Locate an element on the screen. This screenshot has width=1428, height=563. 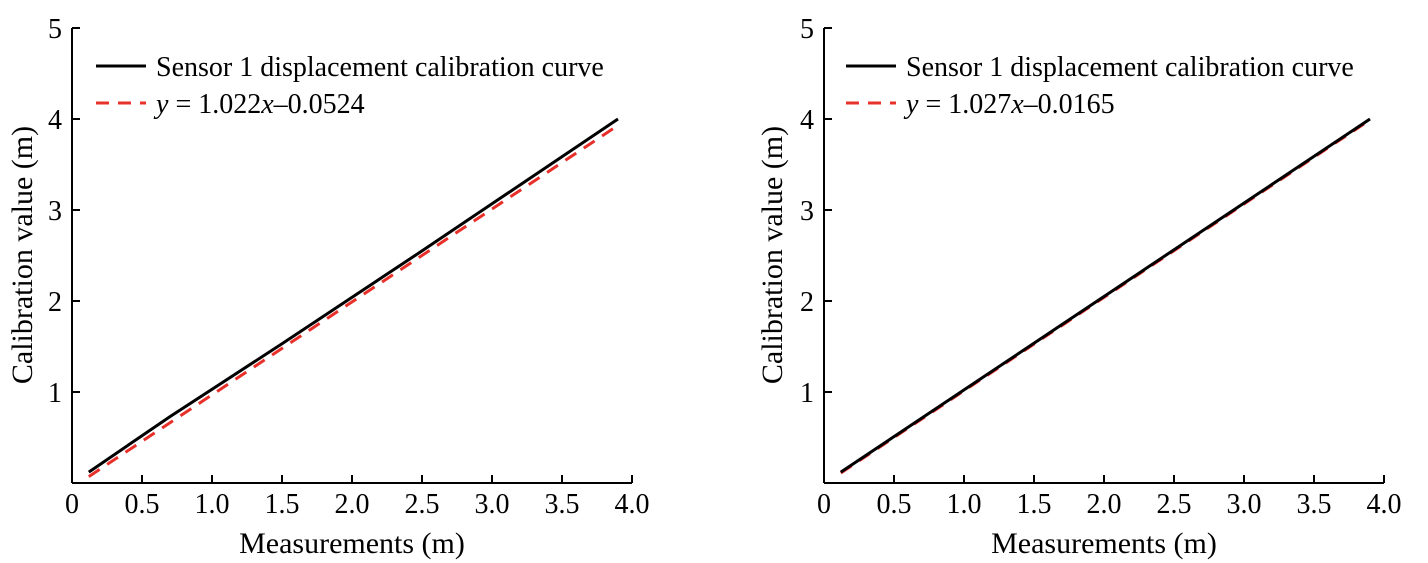
legend-label-fit: y = 1.027x–0.0165 is located at coordinates (1009, 104).